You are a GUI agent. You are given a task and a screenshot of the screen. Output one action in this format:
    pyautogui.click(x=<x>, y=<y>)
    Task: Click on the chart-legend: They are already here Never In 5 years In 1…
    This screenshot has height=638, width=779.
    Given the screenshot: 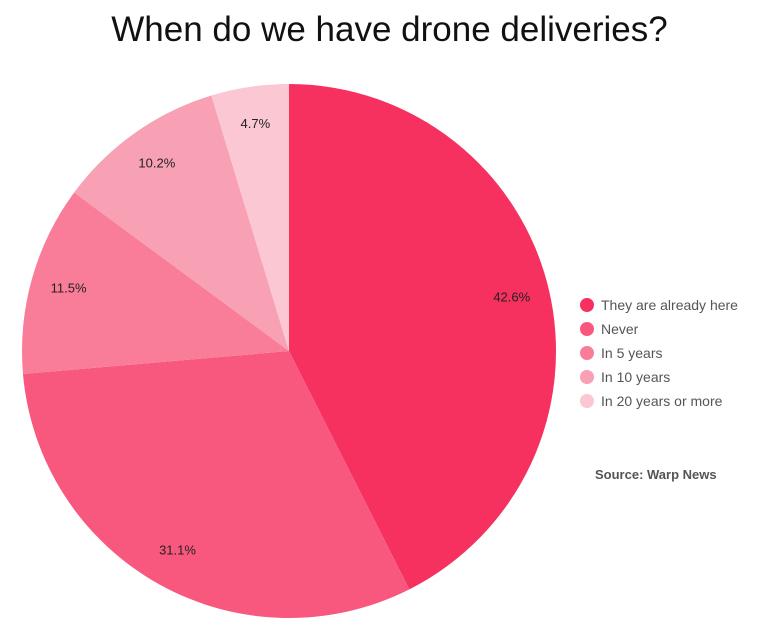 What is the action you would take?
    pyautogui.click(x=659, y=353)
    